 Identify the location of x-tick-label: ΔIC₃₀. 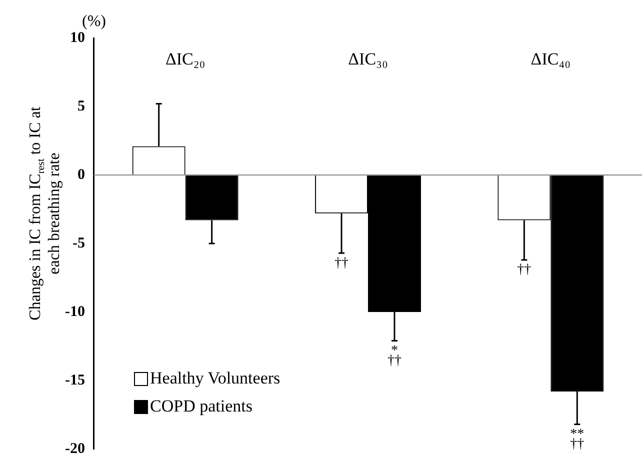
(368, 58).